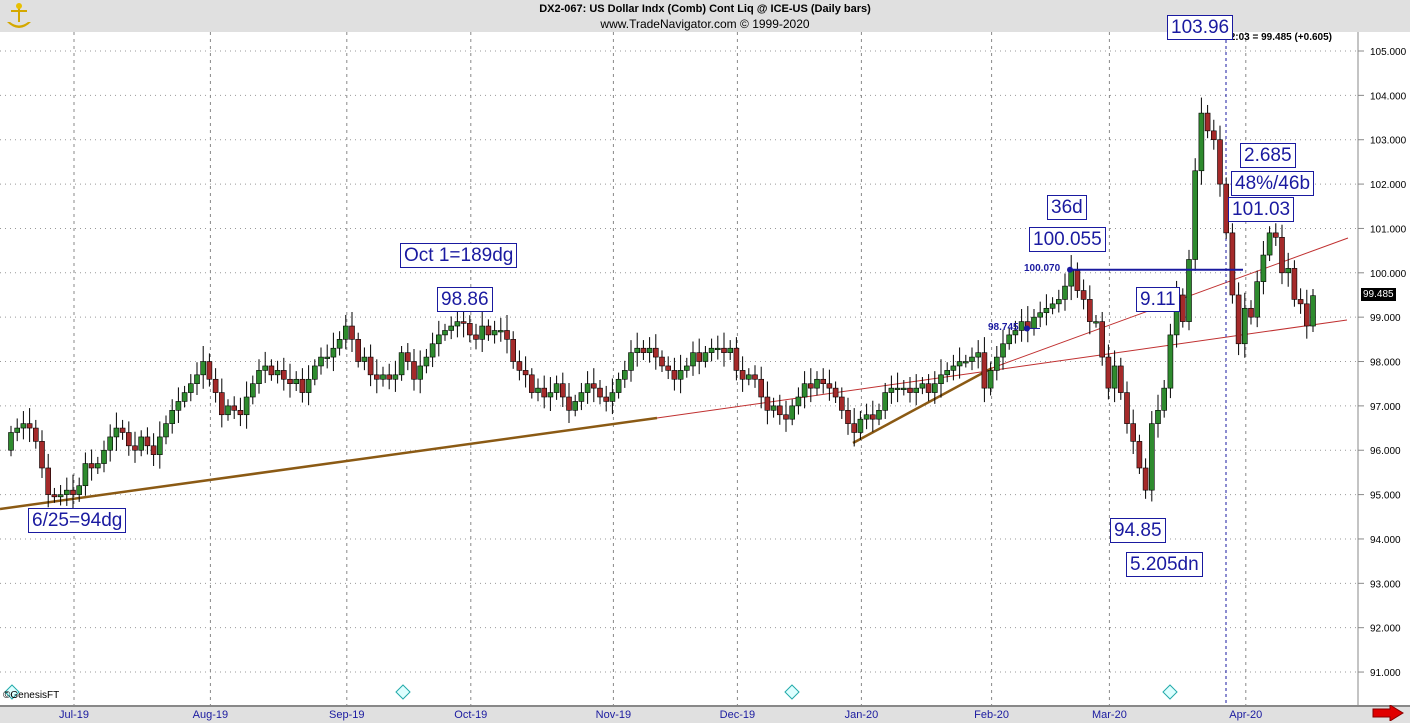  Describe the element at coordinates (1385, 318) in the screenshot. I see `y-tick-label: 99.000` at that location.